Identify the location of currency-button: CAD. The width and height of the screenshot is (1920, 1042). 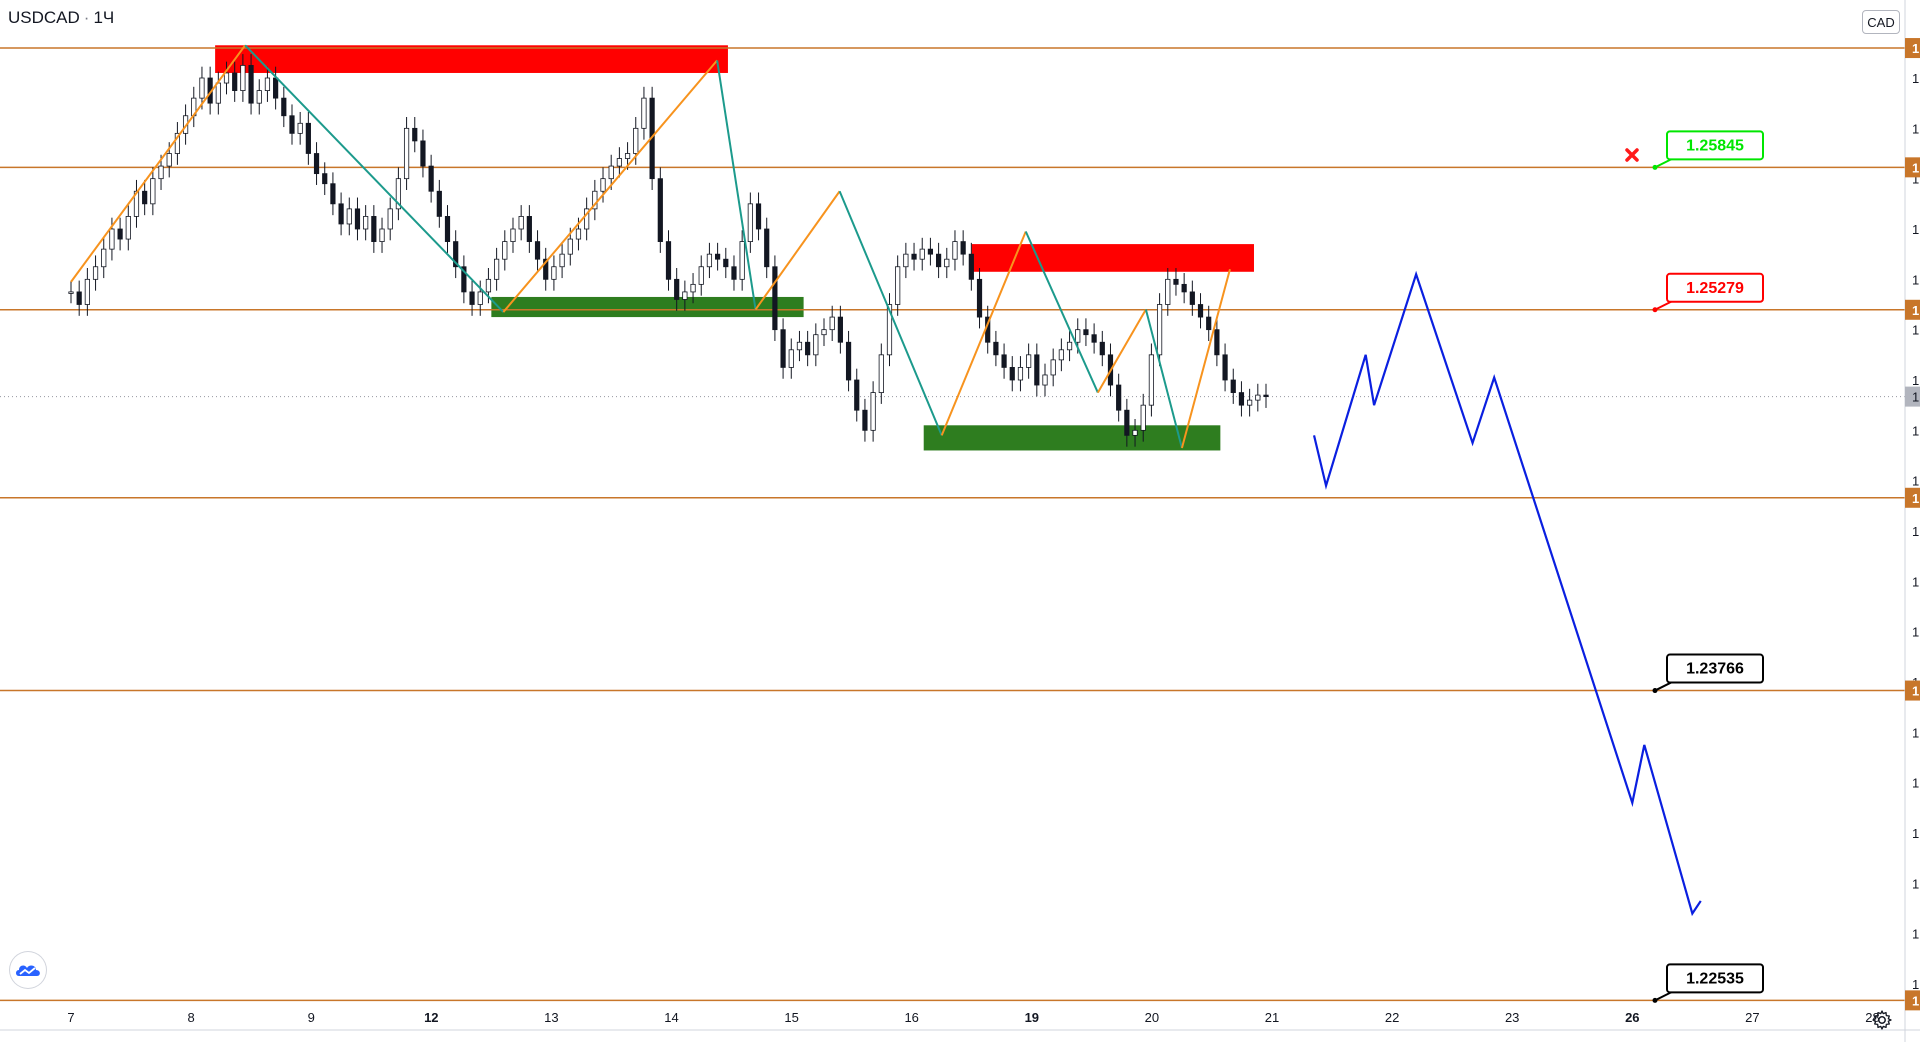
(1881, 22).